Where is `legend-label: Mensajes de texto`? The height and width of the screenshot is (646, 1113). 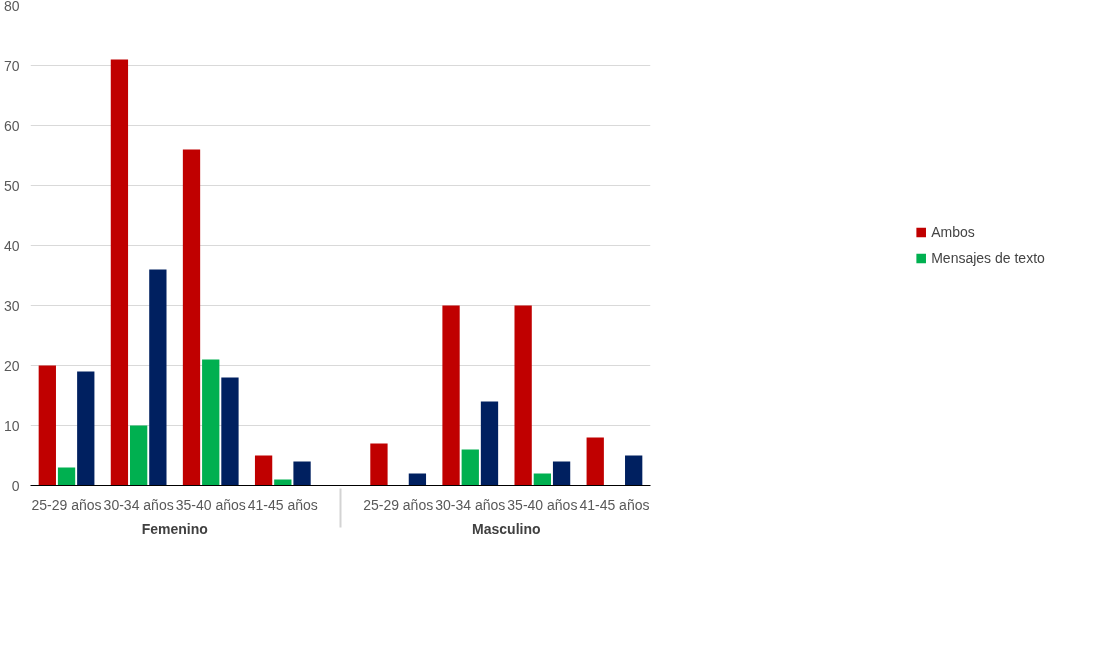
legend-label: Mensajes de texto is located at coordinates (988, 258).